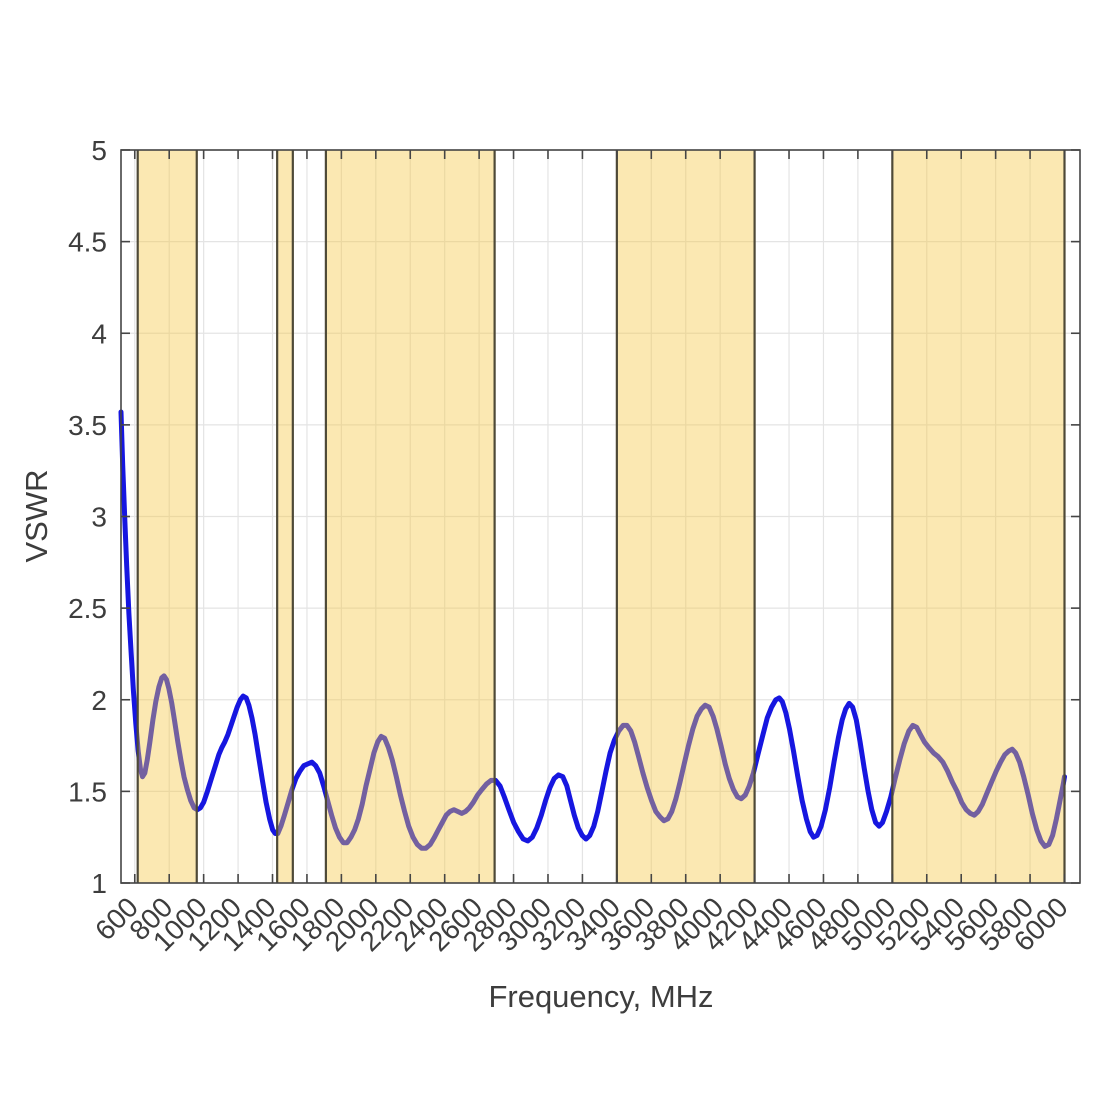  What do you see at coordinates (99, 517) in the screenshot?
I see `y-tick-label: 3` at bounding box center [99, 517].